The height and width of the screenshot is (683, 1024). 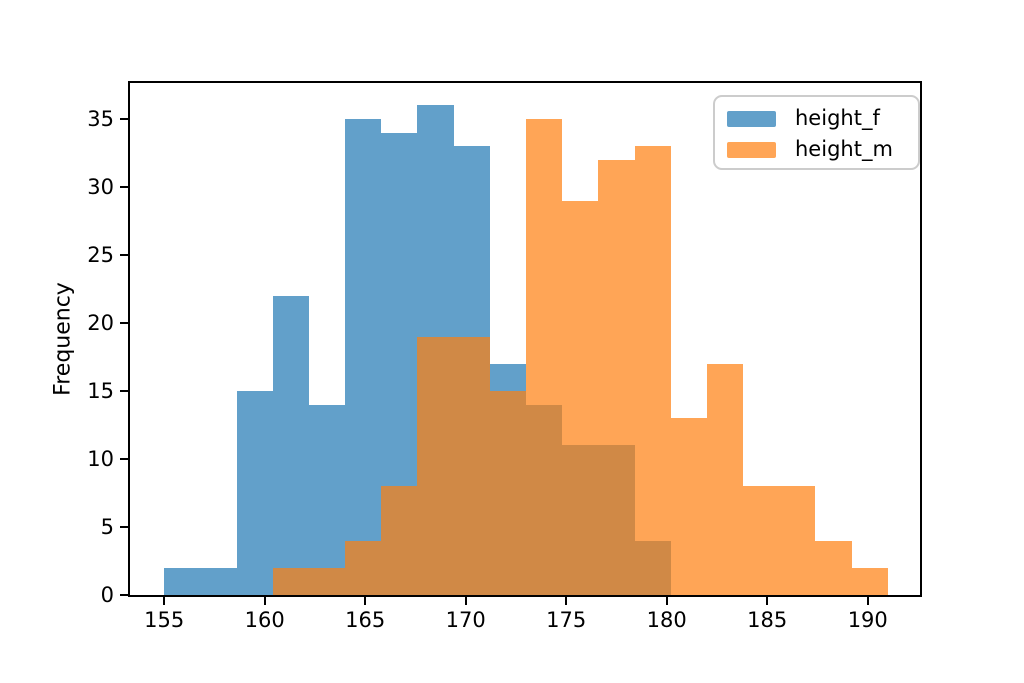 What do you see at coordinates (100, 391) in the screenshot?
I see `y-tick-label-15: 15` at bounding box center [100, 391].